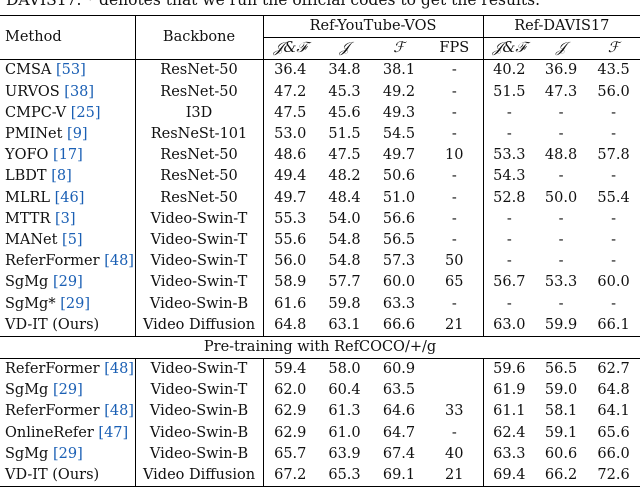  What do you see at coordinates (455, 475) in the screenshot?
I see `score-cell-fps: 21` at bounding box center [455, 475].